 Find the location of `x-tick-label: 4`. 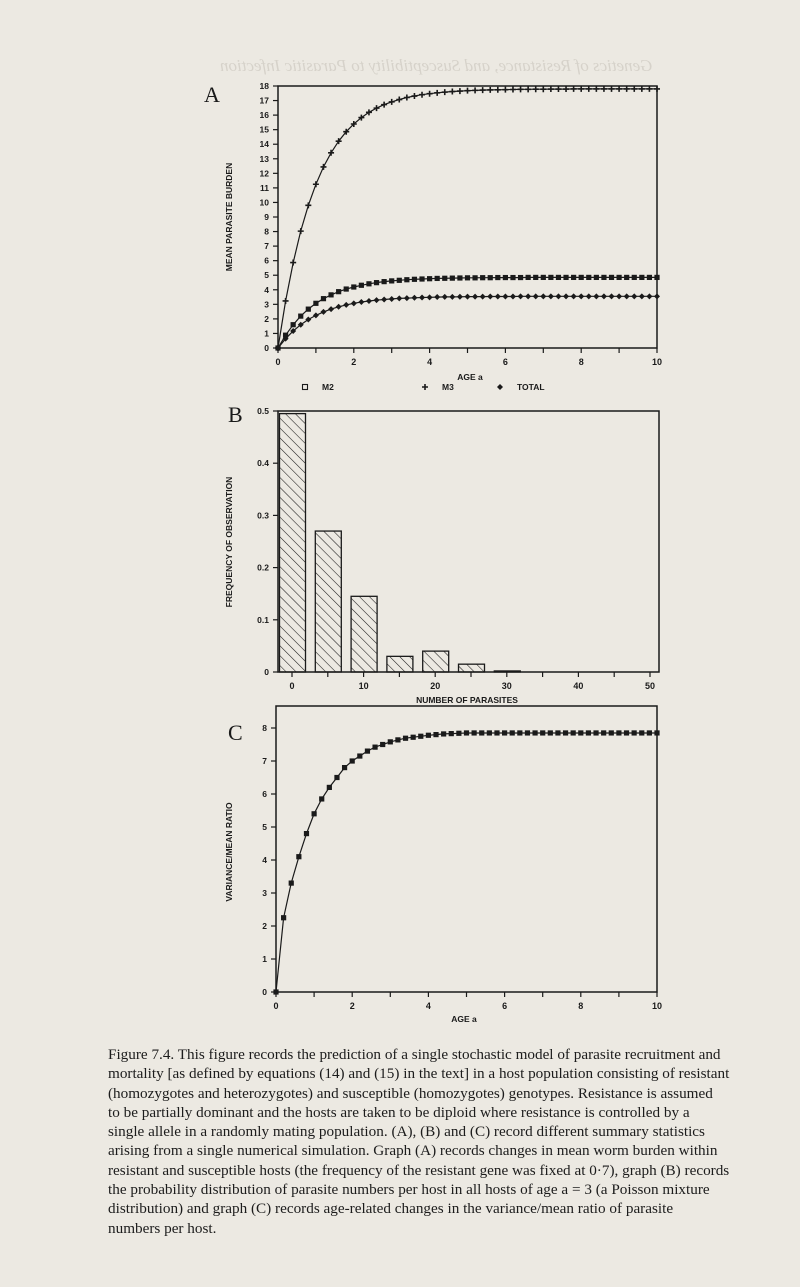

x-tick-label: 4 is located at coordinates (428, 1006).